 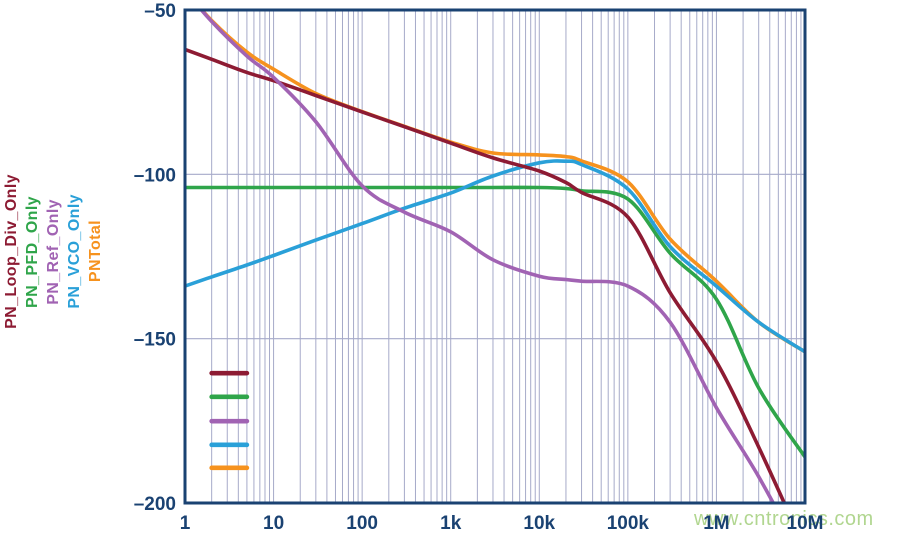 I want to click on series-label-pn-vco-only: PN_VCO_Only, so click(x=74, y=251).